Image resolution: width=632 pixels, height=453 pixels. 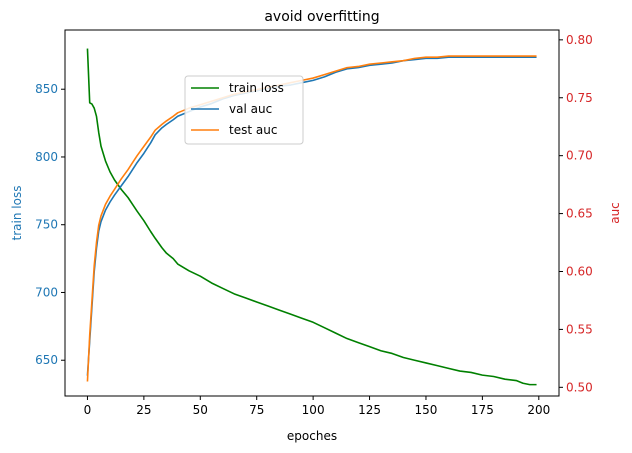 I want to click on x-tick-label: 175, so click(x=482, y=410).